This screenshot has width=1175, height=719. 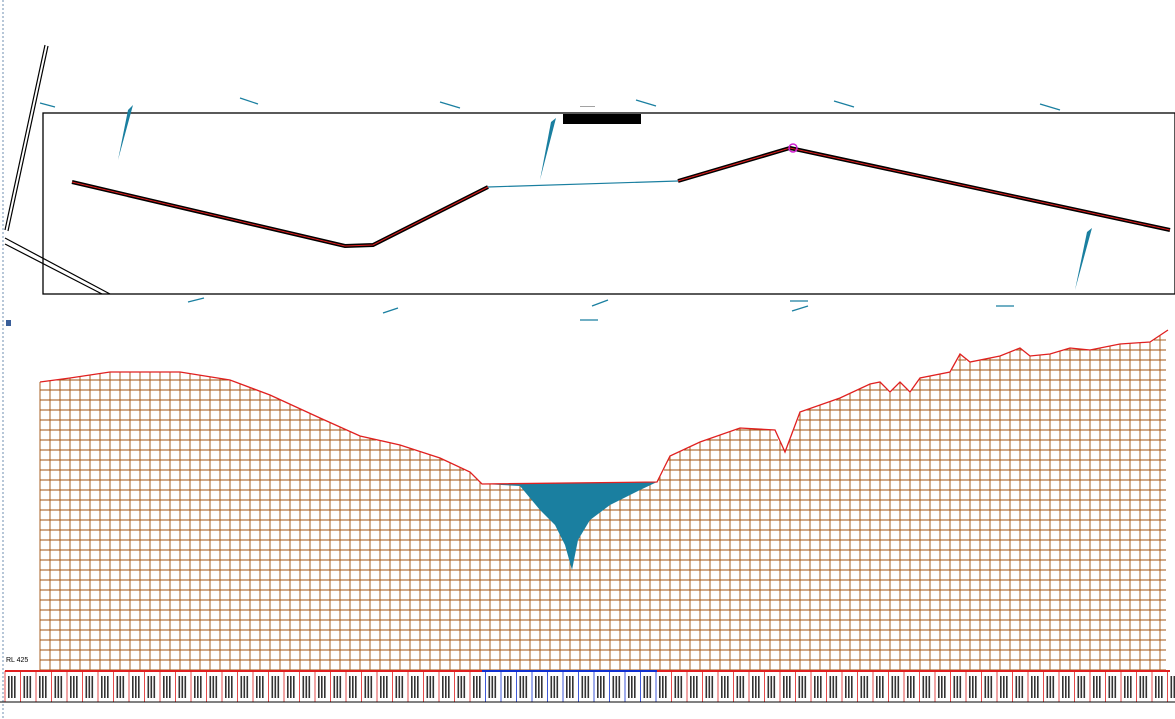 What do you see at coordinates (602, 119) in the screenshot?
I see `title-block` at bounding box center [602, 119].